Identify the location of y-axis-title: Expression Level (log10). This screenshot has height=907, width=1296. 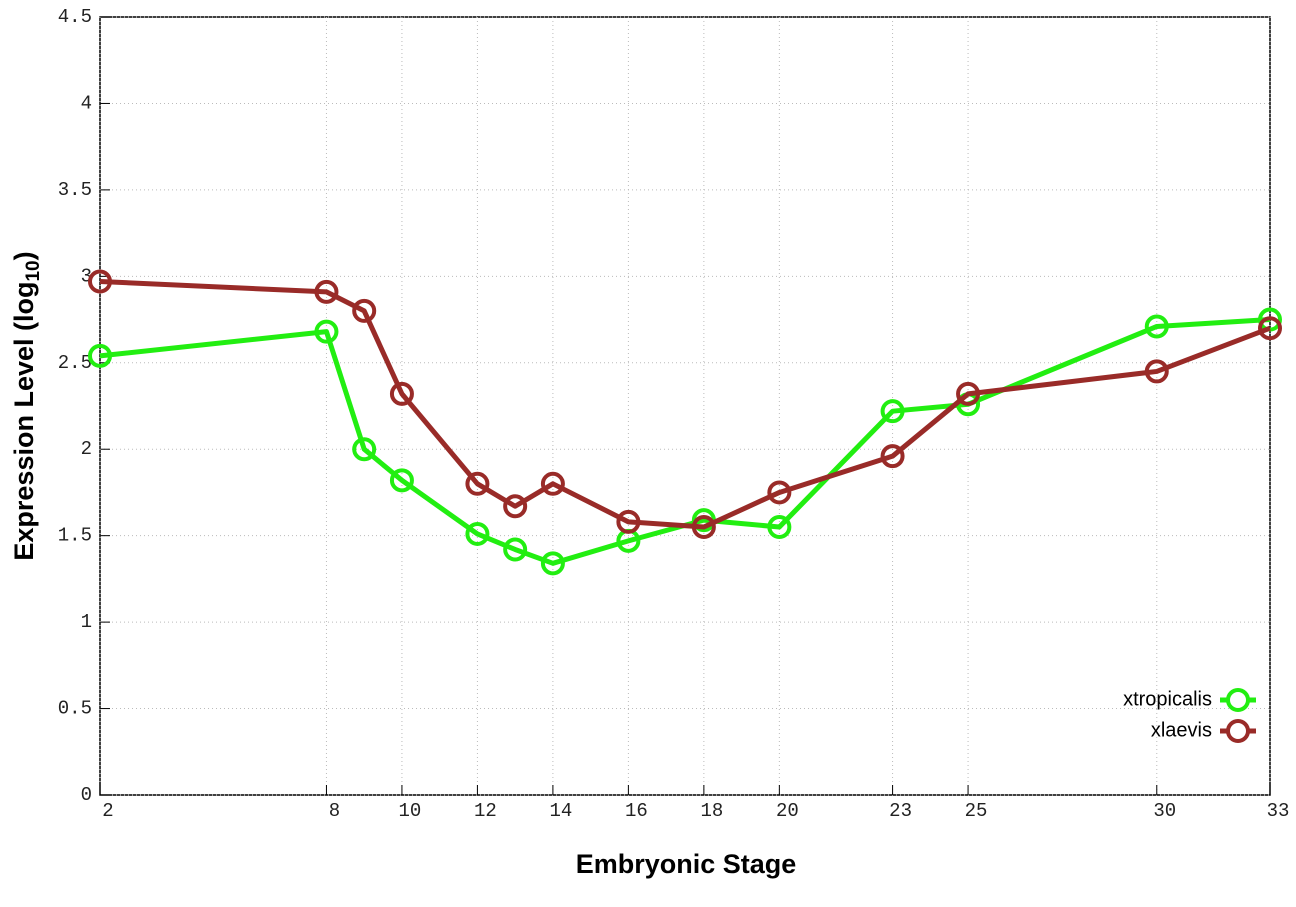
(26, 405).